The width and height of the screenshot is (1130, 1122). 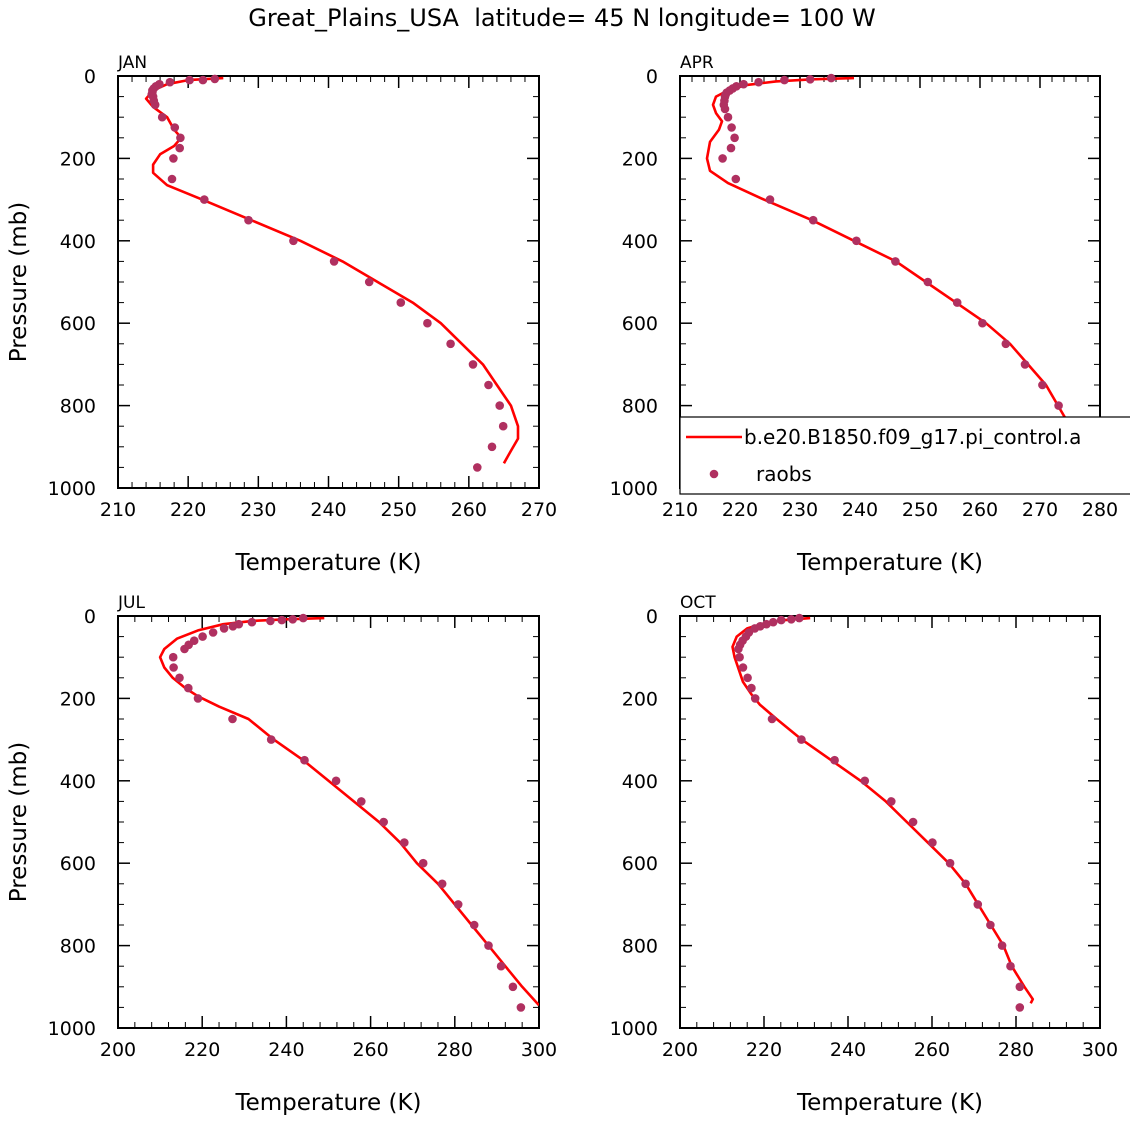 What do you see at coordinates (258, 510) in the screenshot?
I see `x-tick-label: 230` at bounding box center [258, 510].